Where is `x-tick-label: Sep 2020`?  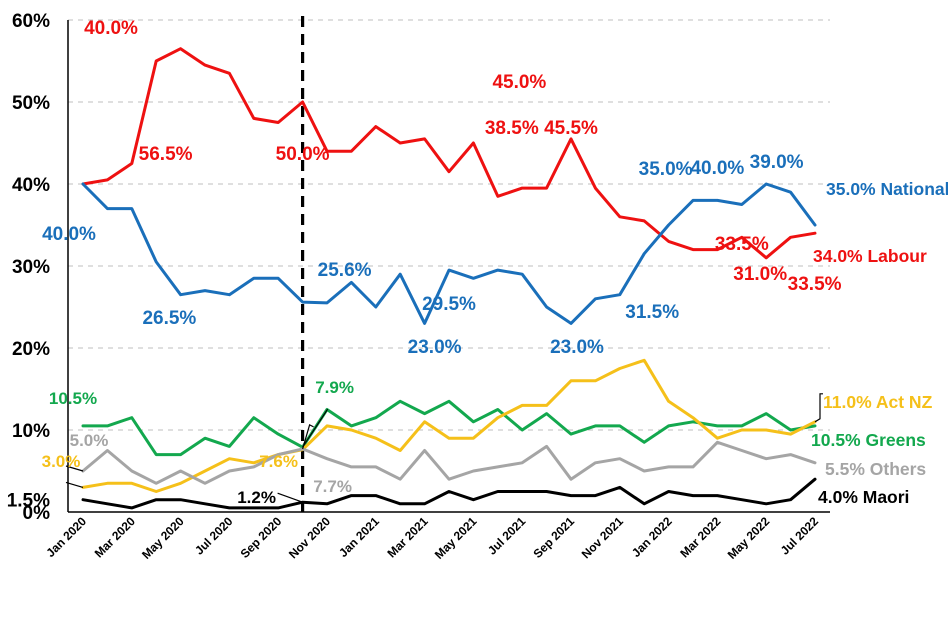 x-tick-label: Sep 2020 is located at coordinates (261, 537).